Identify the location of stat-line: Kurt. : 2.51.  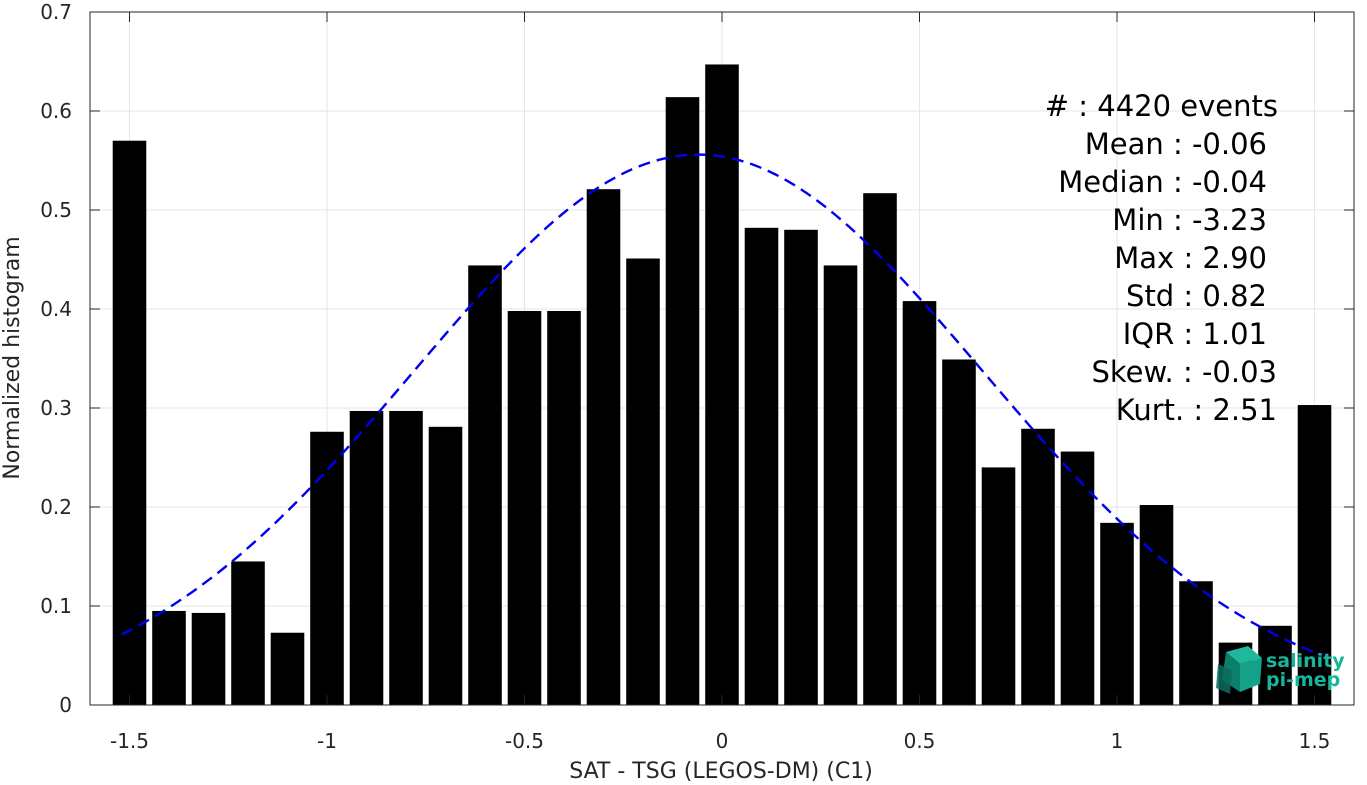
(1196, 410).